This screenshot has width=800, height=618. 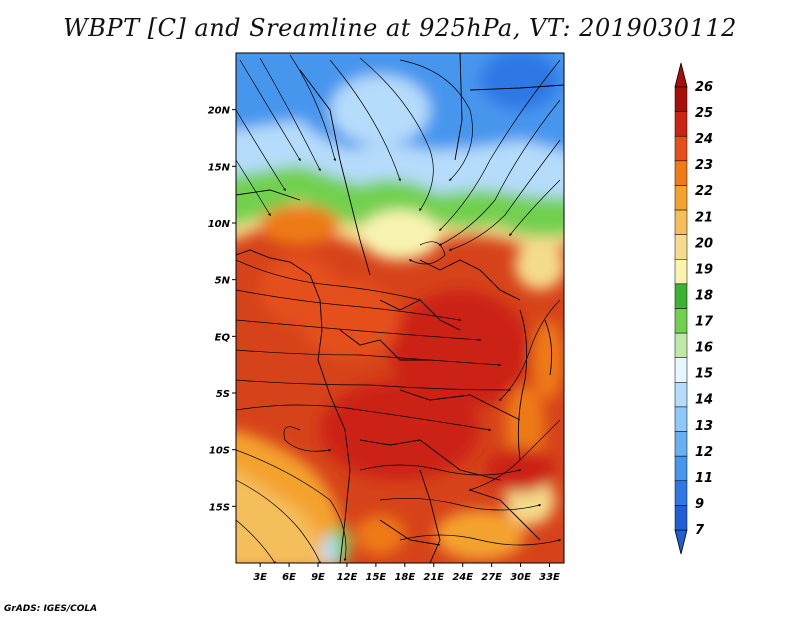 I want to click on colorbar-label: 16, so click(x=704, y=348).